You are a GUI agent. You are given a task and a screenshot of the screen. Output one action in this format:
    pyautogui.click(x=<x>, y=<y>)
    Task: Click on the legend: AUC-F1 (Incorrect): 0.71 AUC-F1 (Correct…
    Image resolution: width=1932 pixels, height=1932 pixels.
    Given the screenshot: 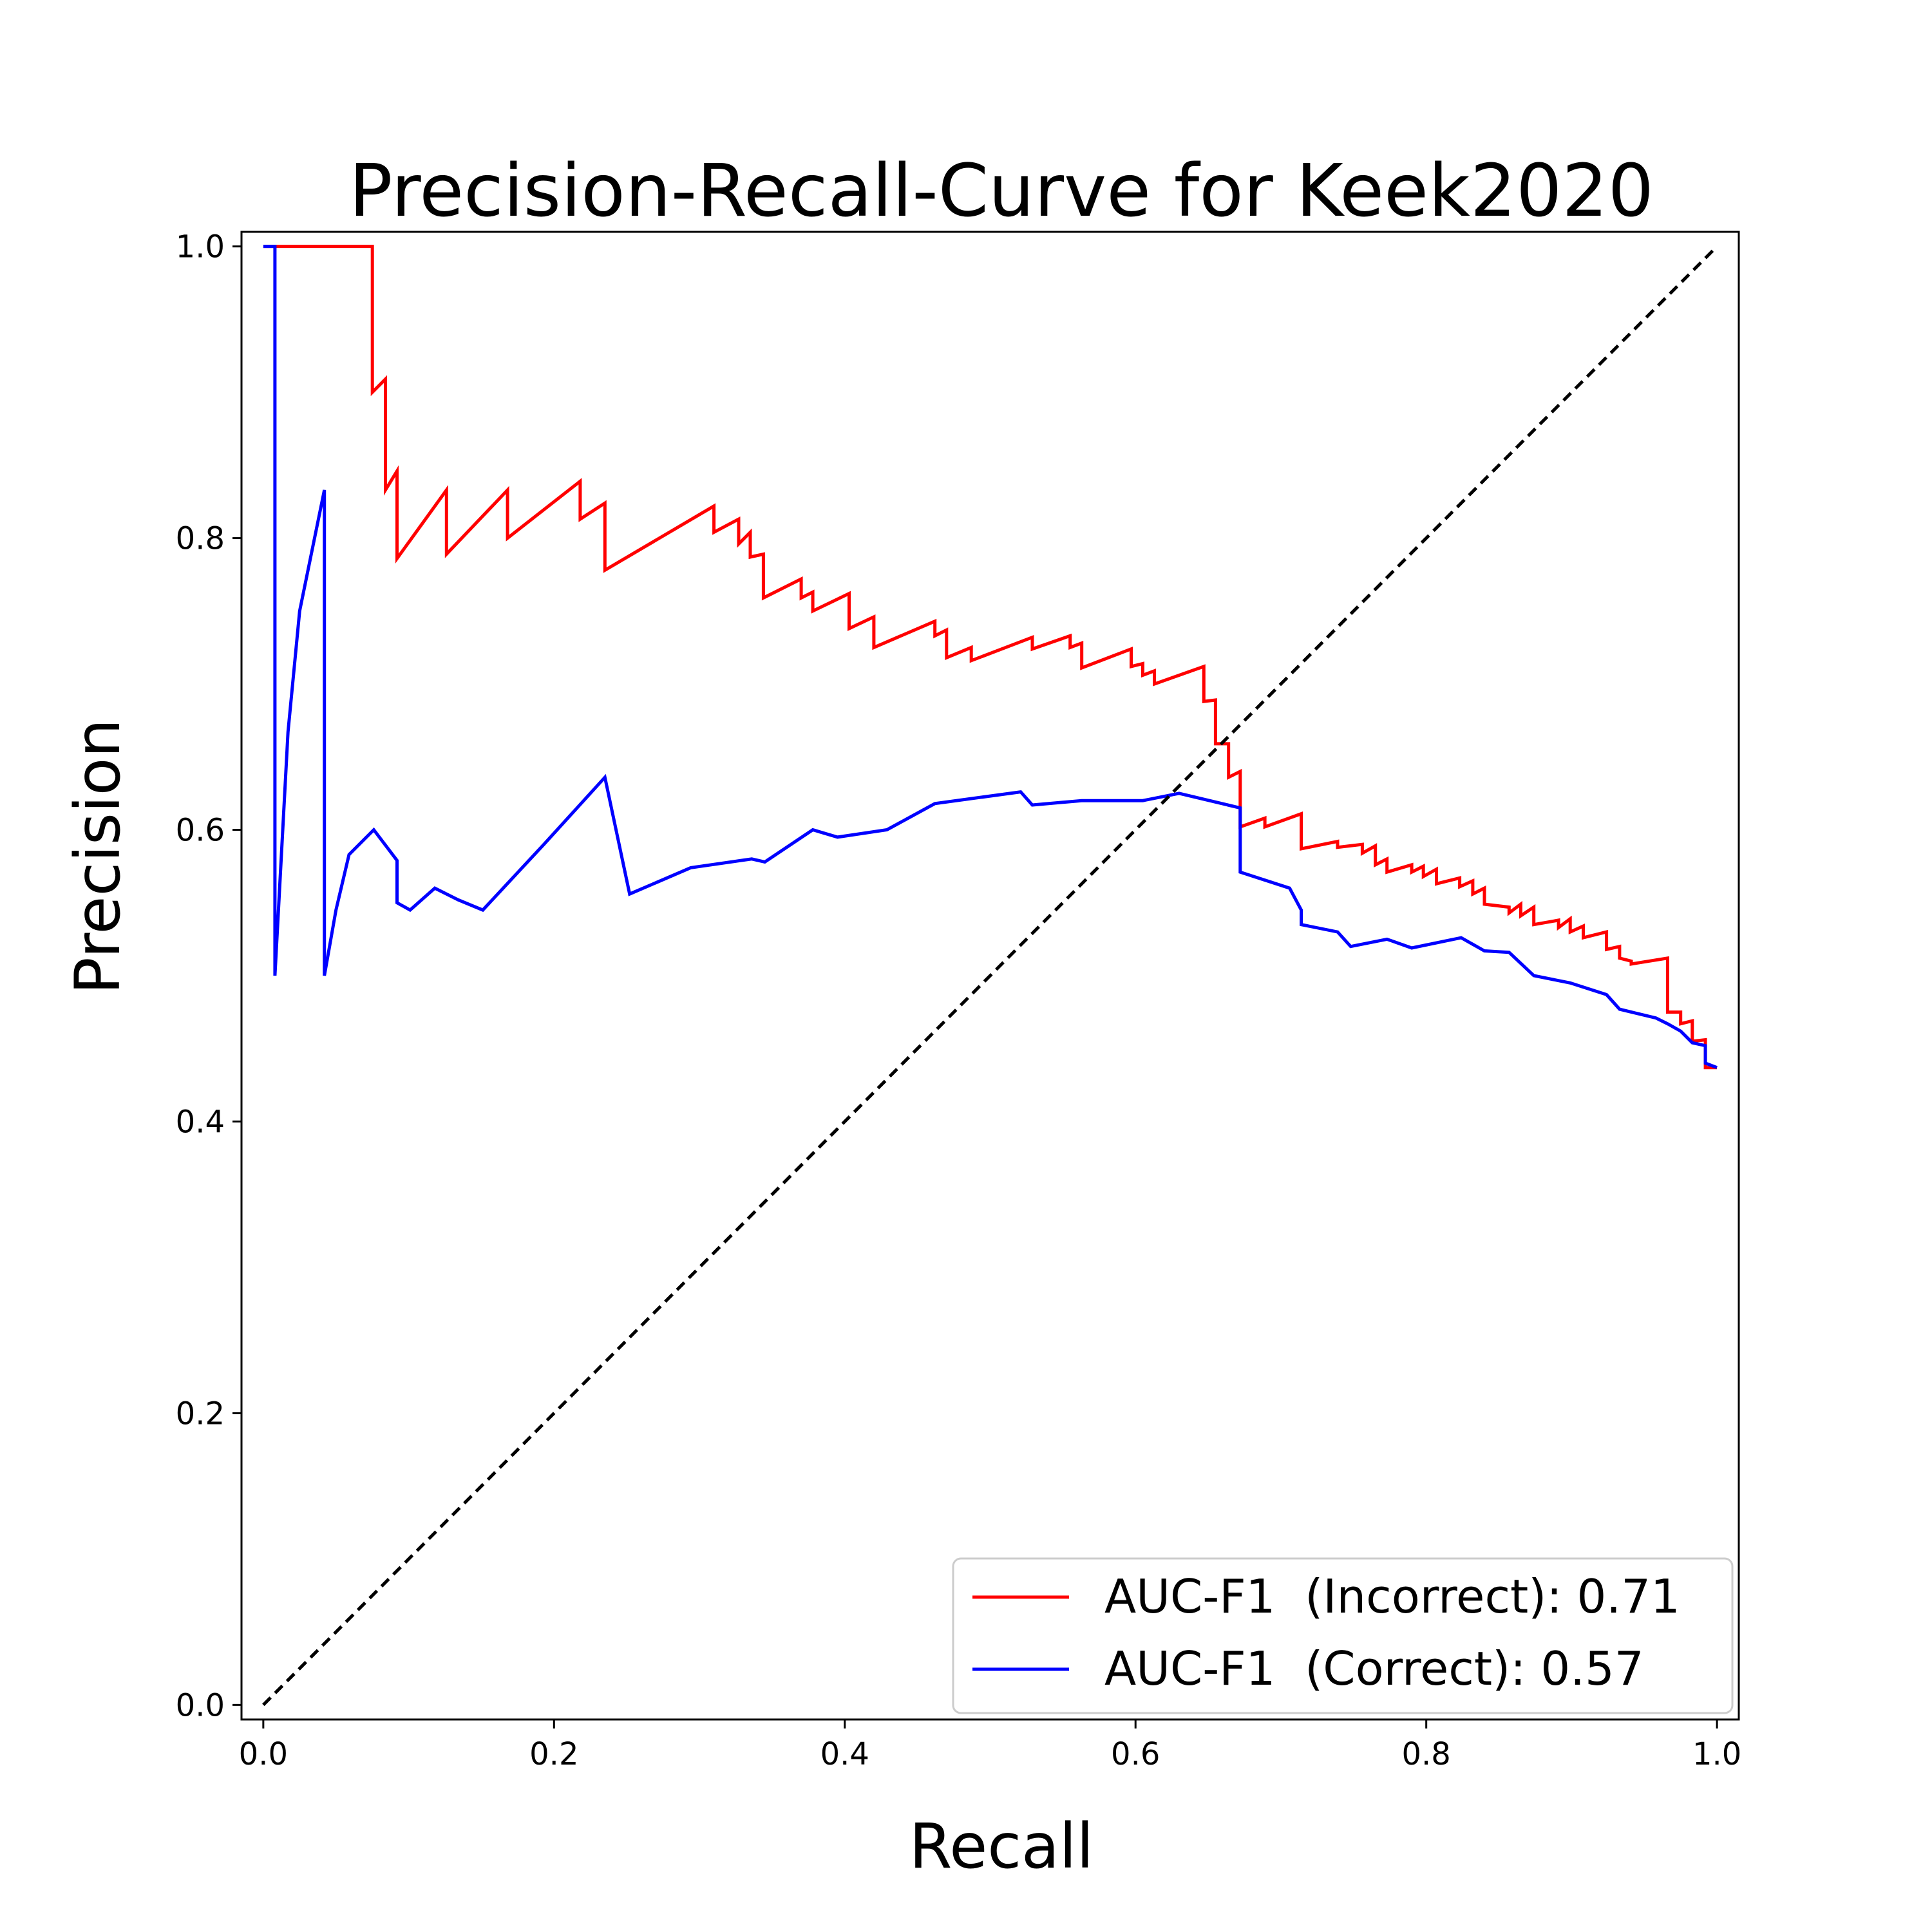 What is the action you would take?
    pyautogui.click(x=1343, y=1636)
    